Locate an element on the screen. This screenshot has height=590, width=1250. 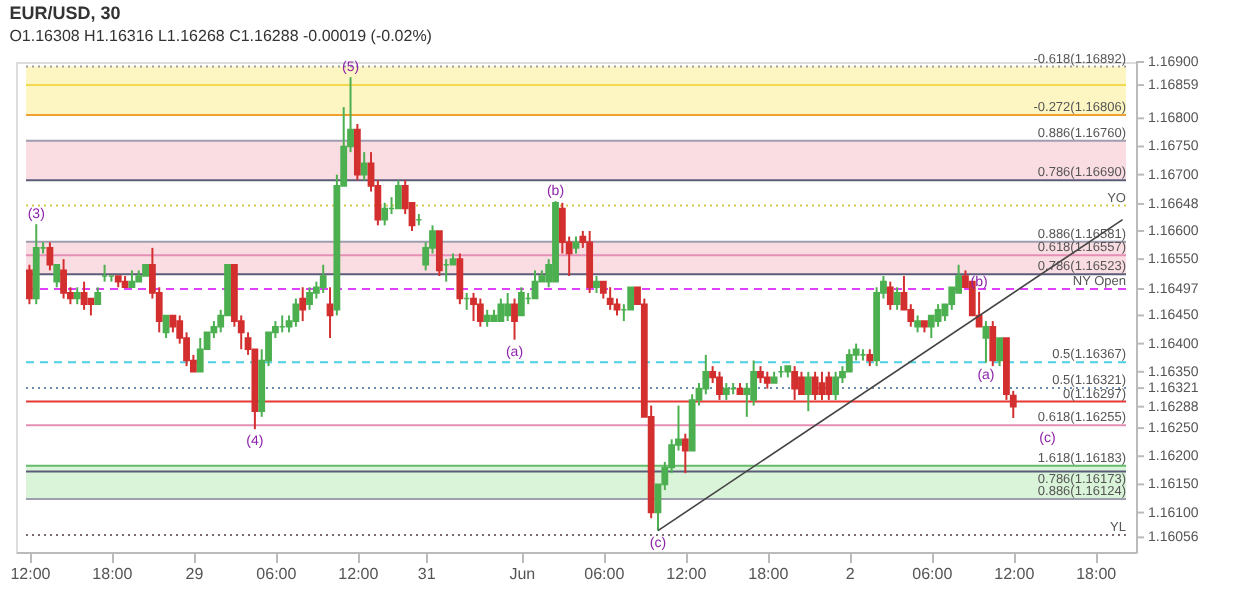
x-tick-label: 29 is located at coordinates (195, 574).